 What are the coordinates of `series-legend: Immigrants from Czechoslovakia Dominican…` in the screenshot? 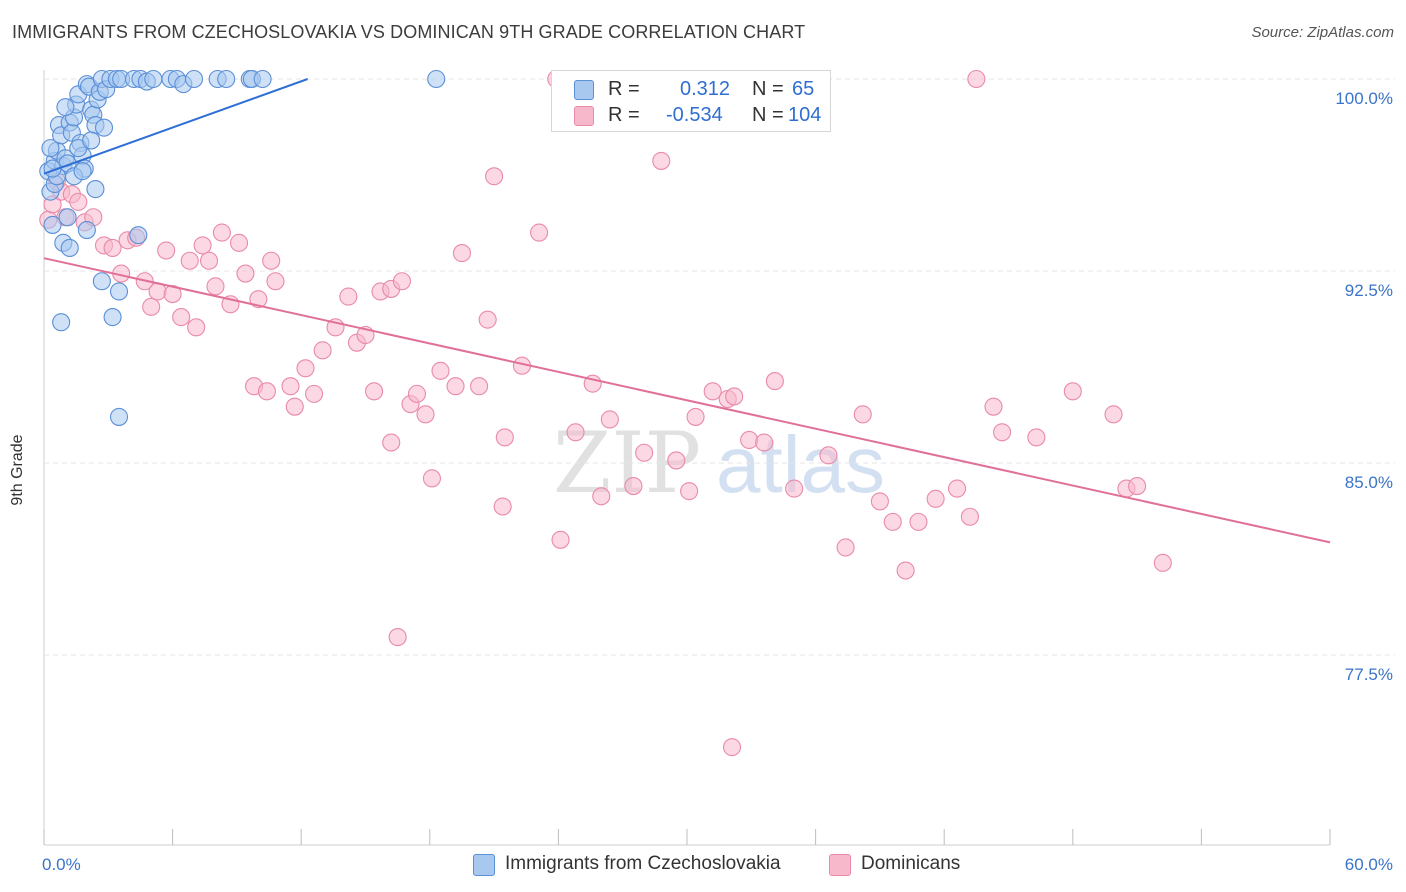 It's located at (703, 865).